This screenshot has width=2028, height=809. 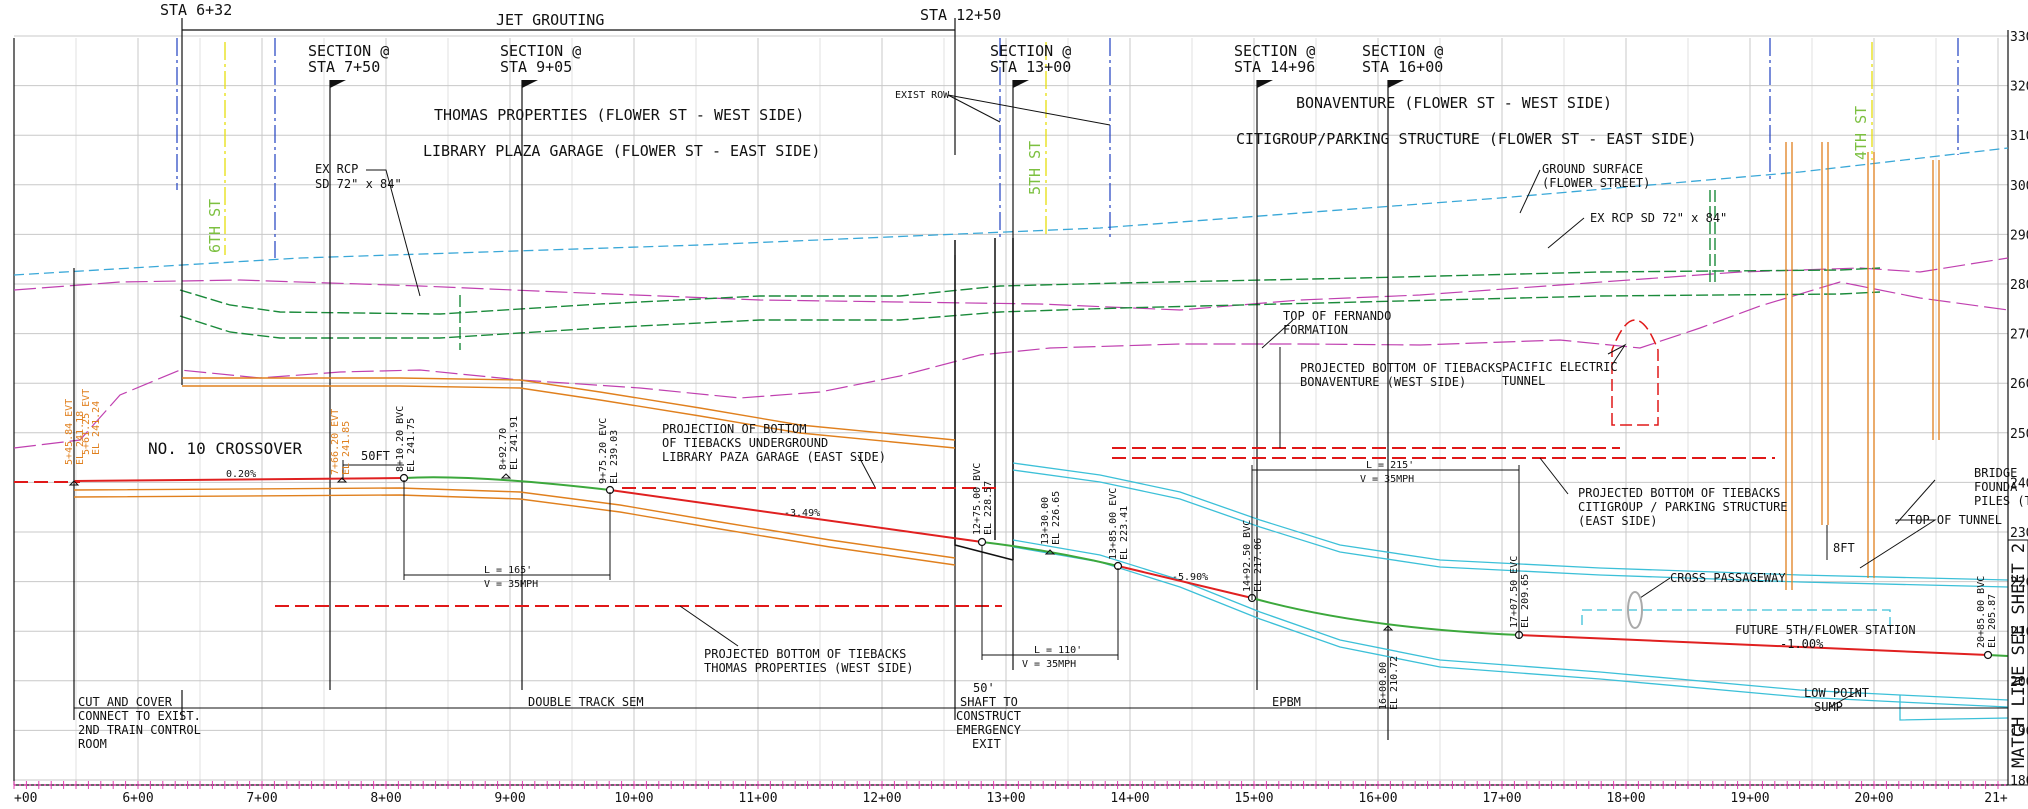 I want to click on cut-cover-d: ROOM, so click(x=92, y=744).